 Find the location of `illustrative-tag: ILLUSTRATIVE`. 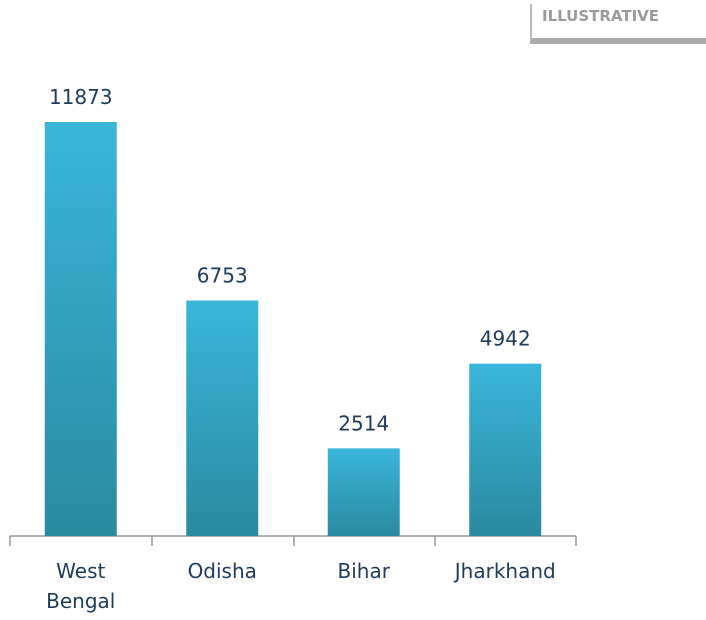

illustrative-tag: ILLUSTRATIVE is located at coordinates (618, 24).